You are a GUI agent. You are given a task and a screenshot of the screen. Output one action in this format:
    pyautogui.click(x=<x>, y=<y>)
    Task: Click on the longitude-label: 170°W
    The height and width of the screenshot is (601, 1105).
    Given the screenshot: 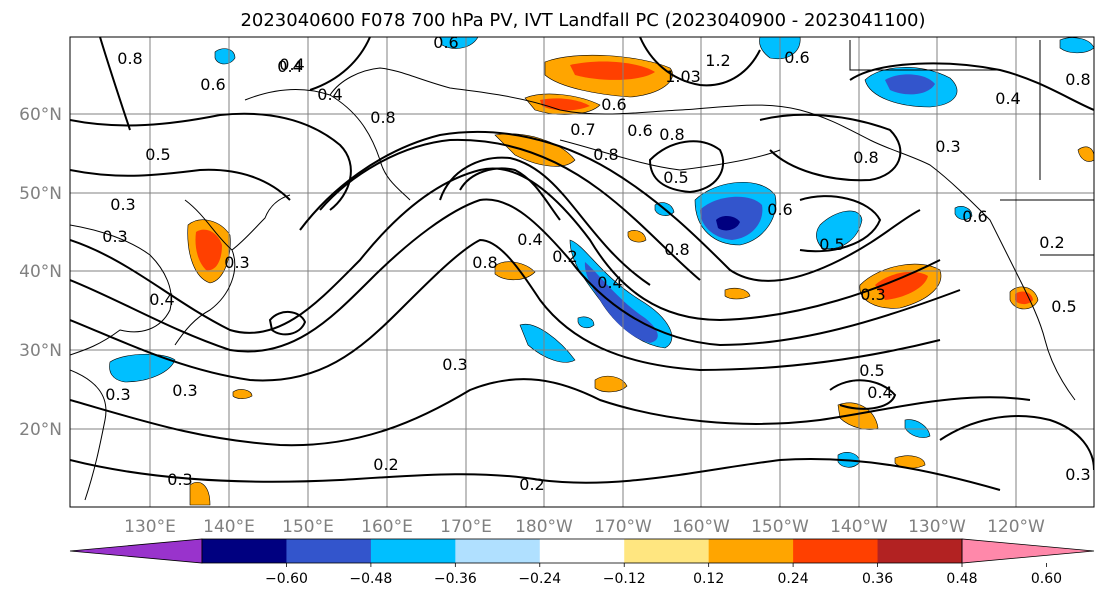 What is the action you would take?
    pyautogui.click(x=623, y=527)
    